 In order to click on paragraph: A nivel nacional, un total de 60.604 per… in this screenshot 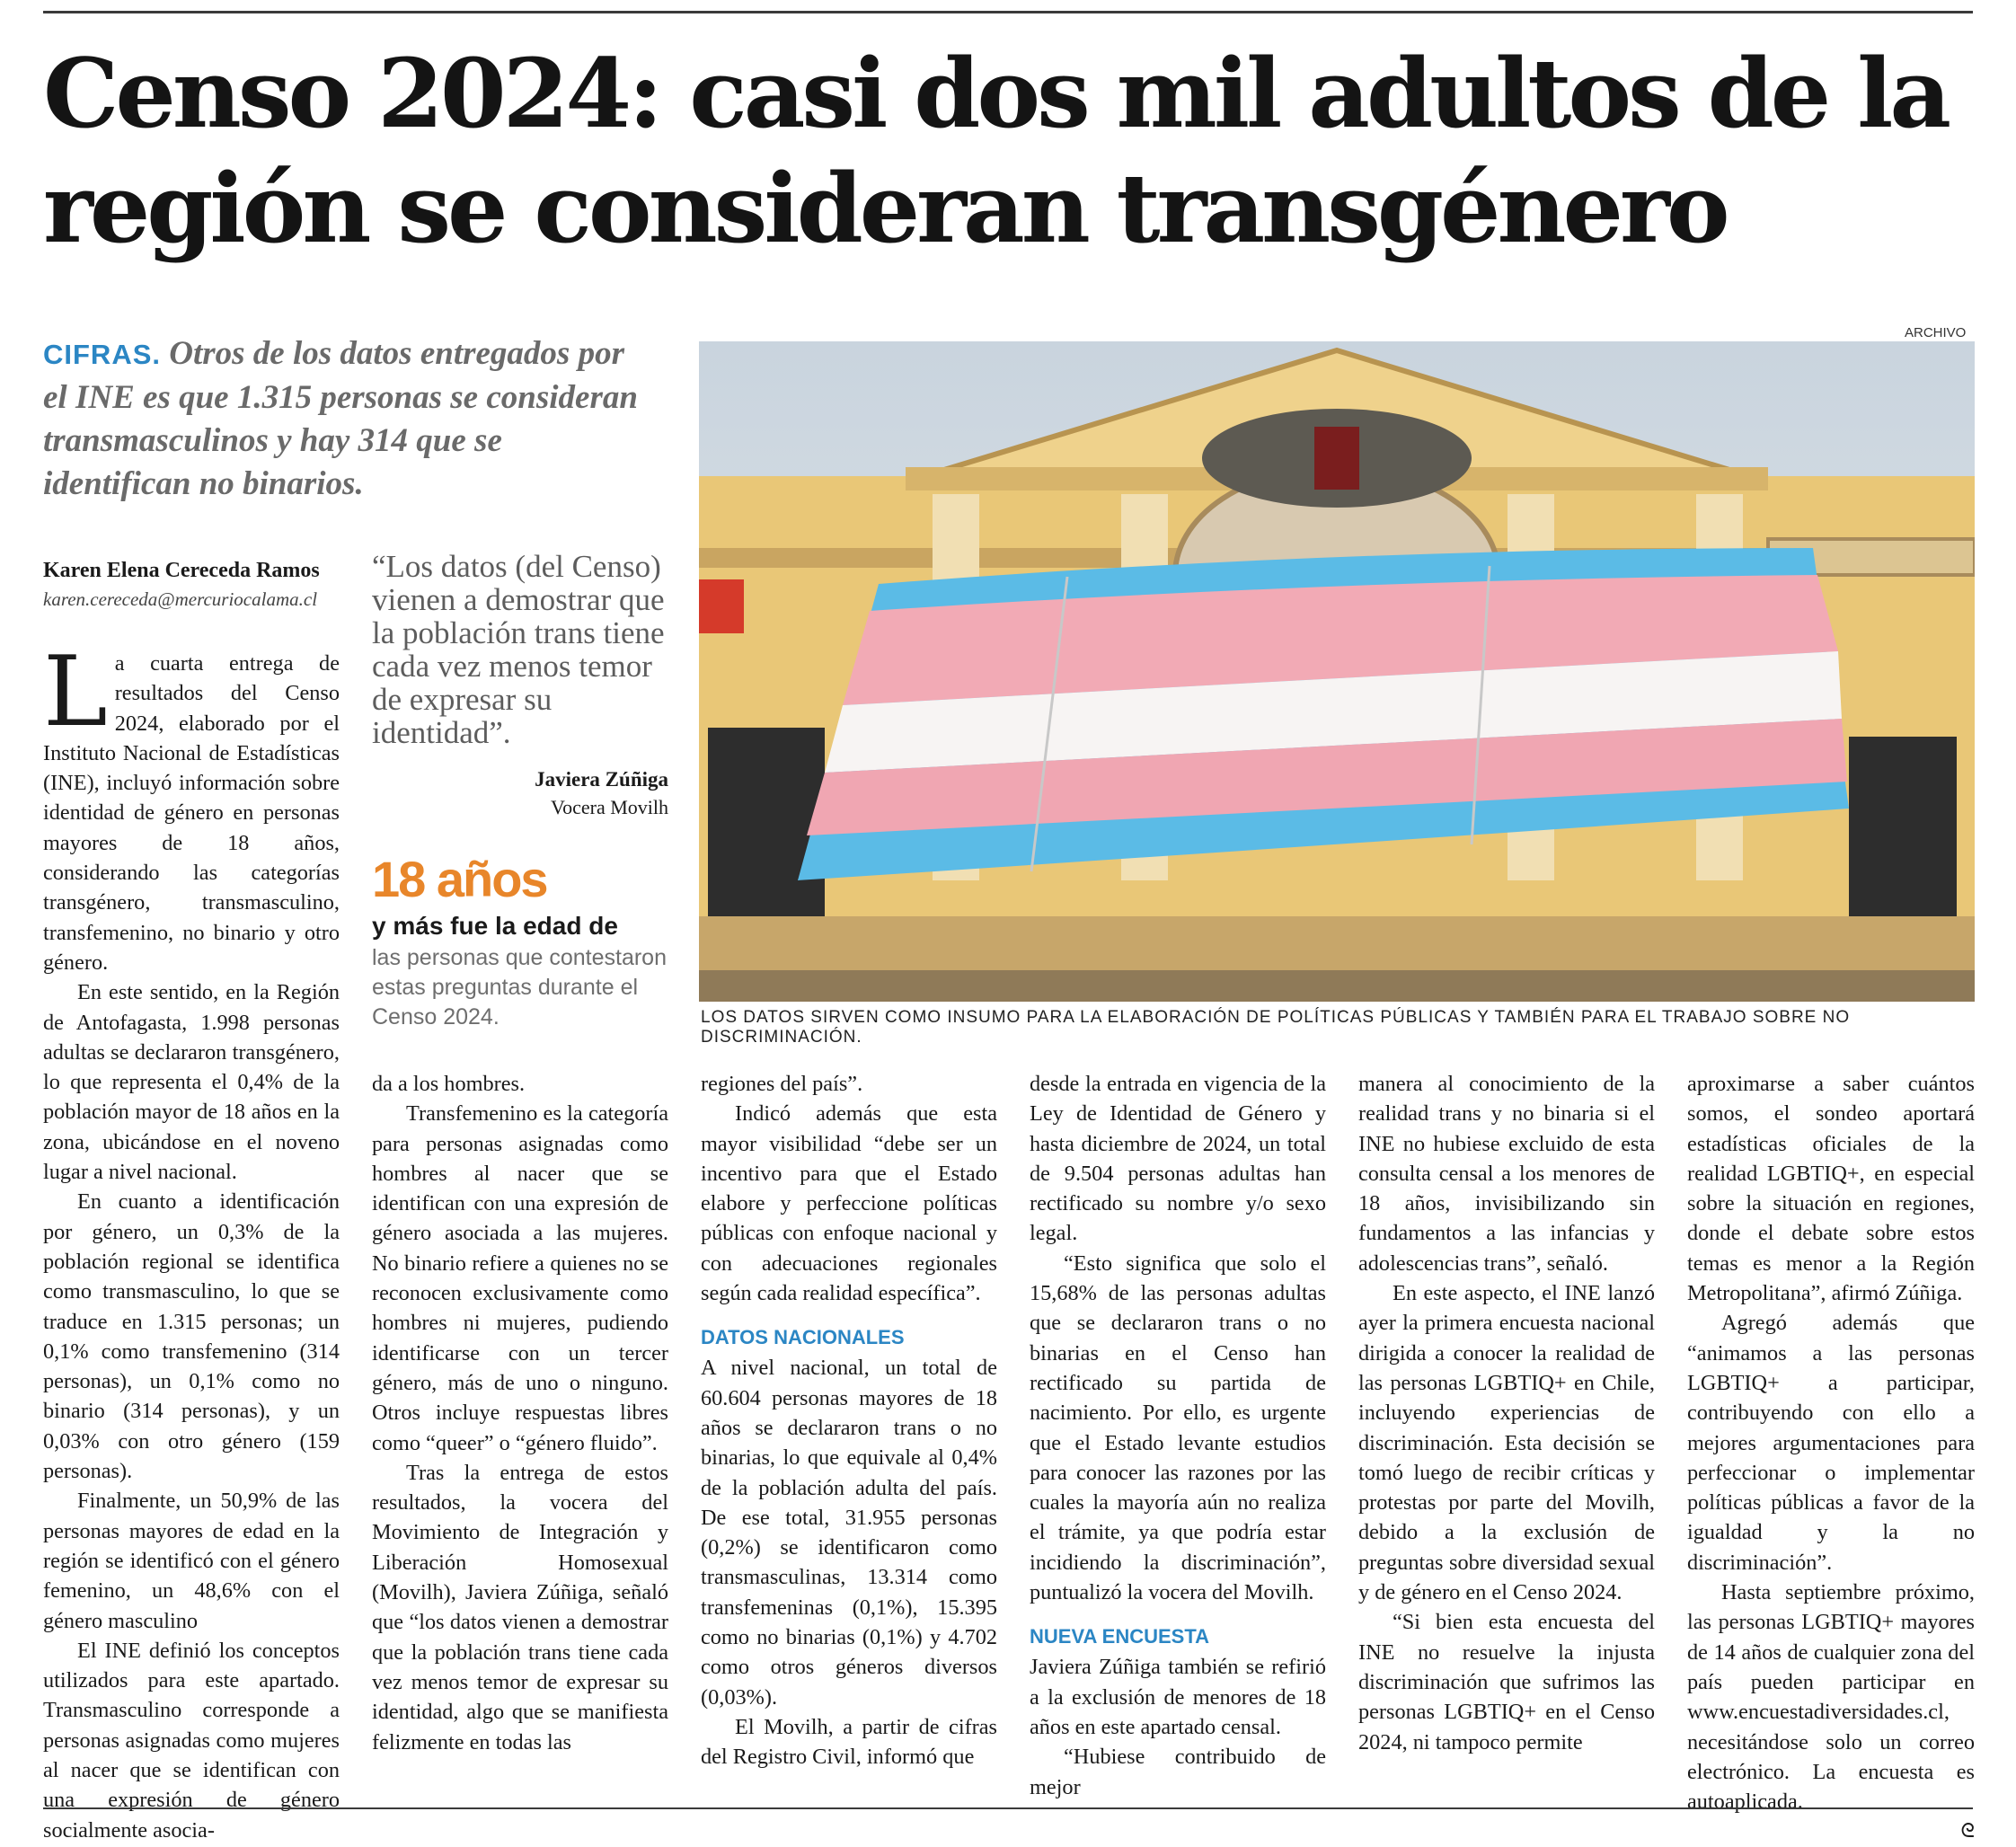, I will do `click(849, 1533)`.